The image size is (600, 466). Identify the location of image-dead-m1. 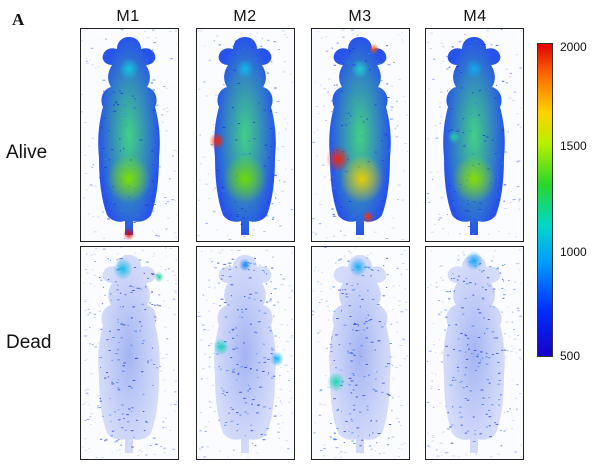
(129, 353).